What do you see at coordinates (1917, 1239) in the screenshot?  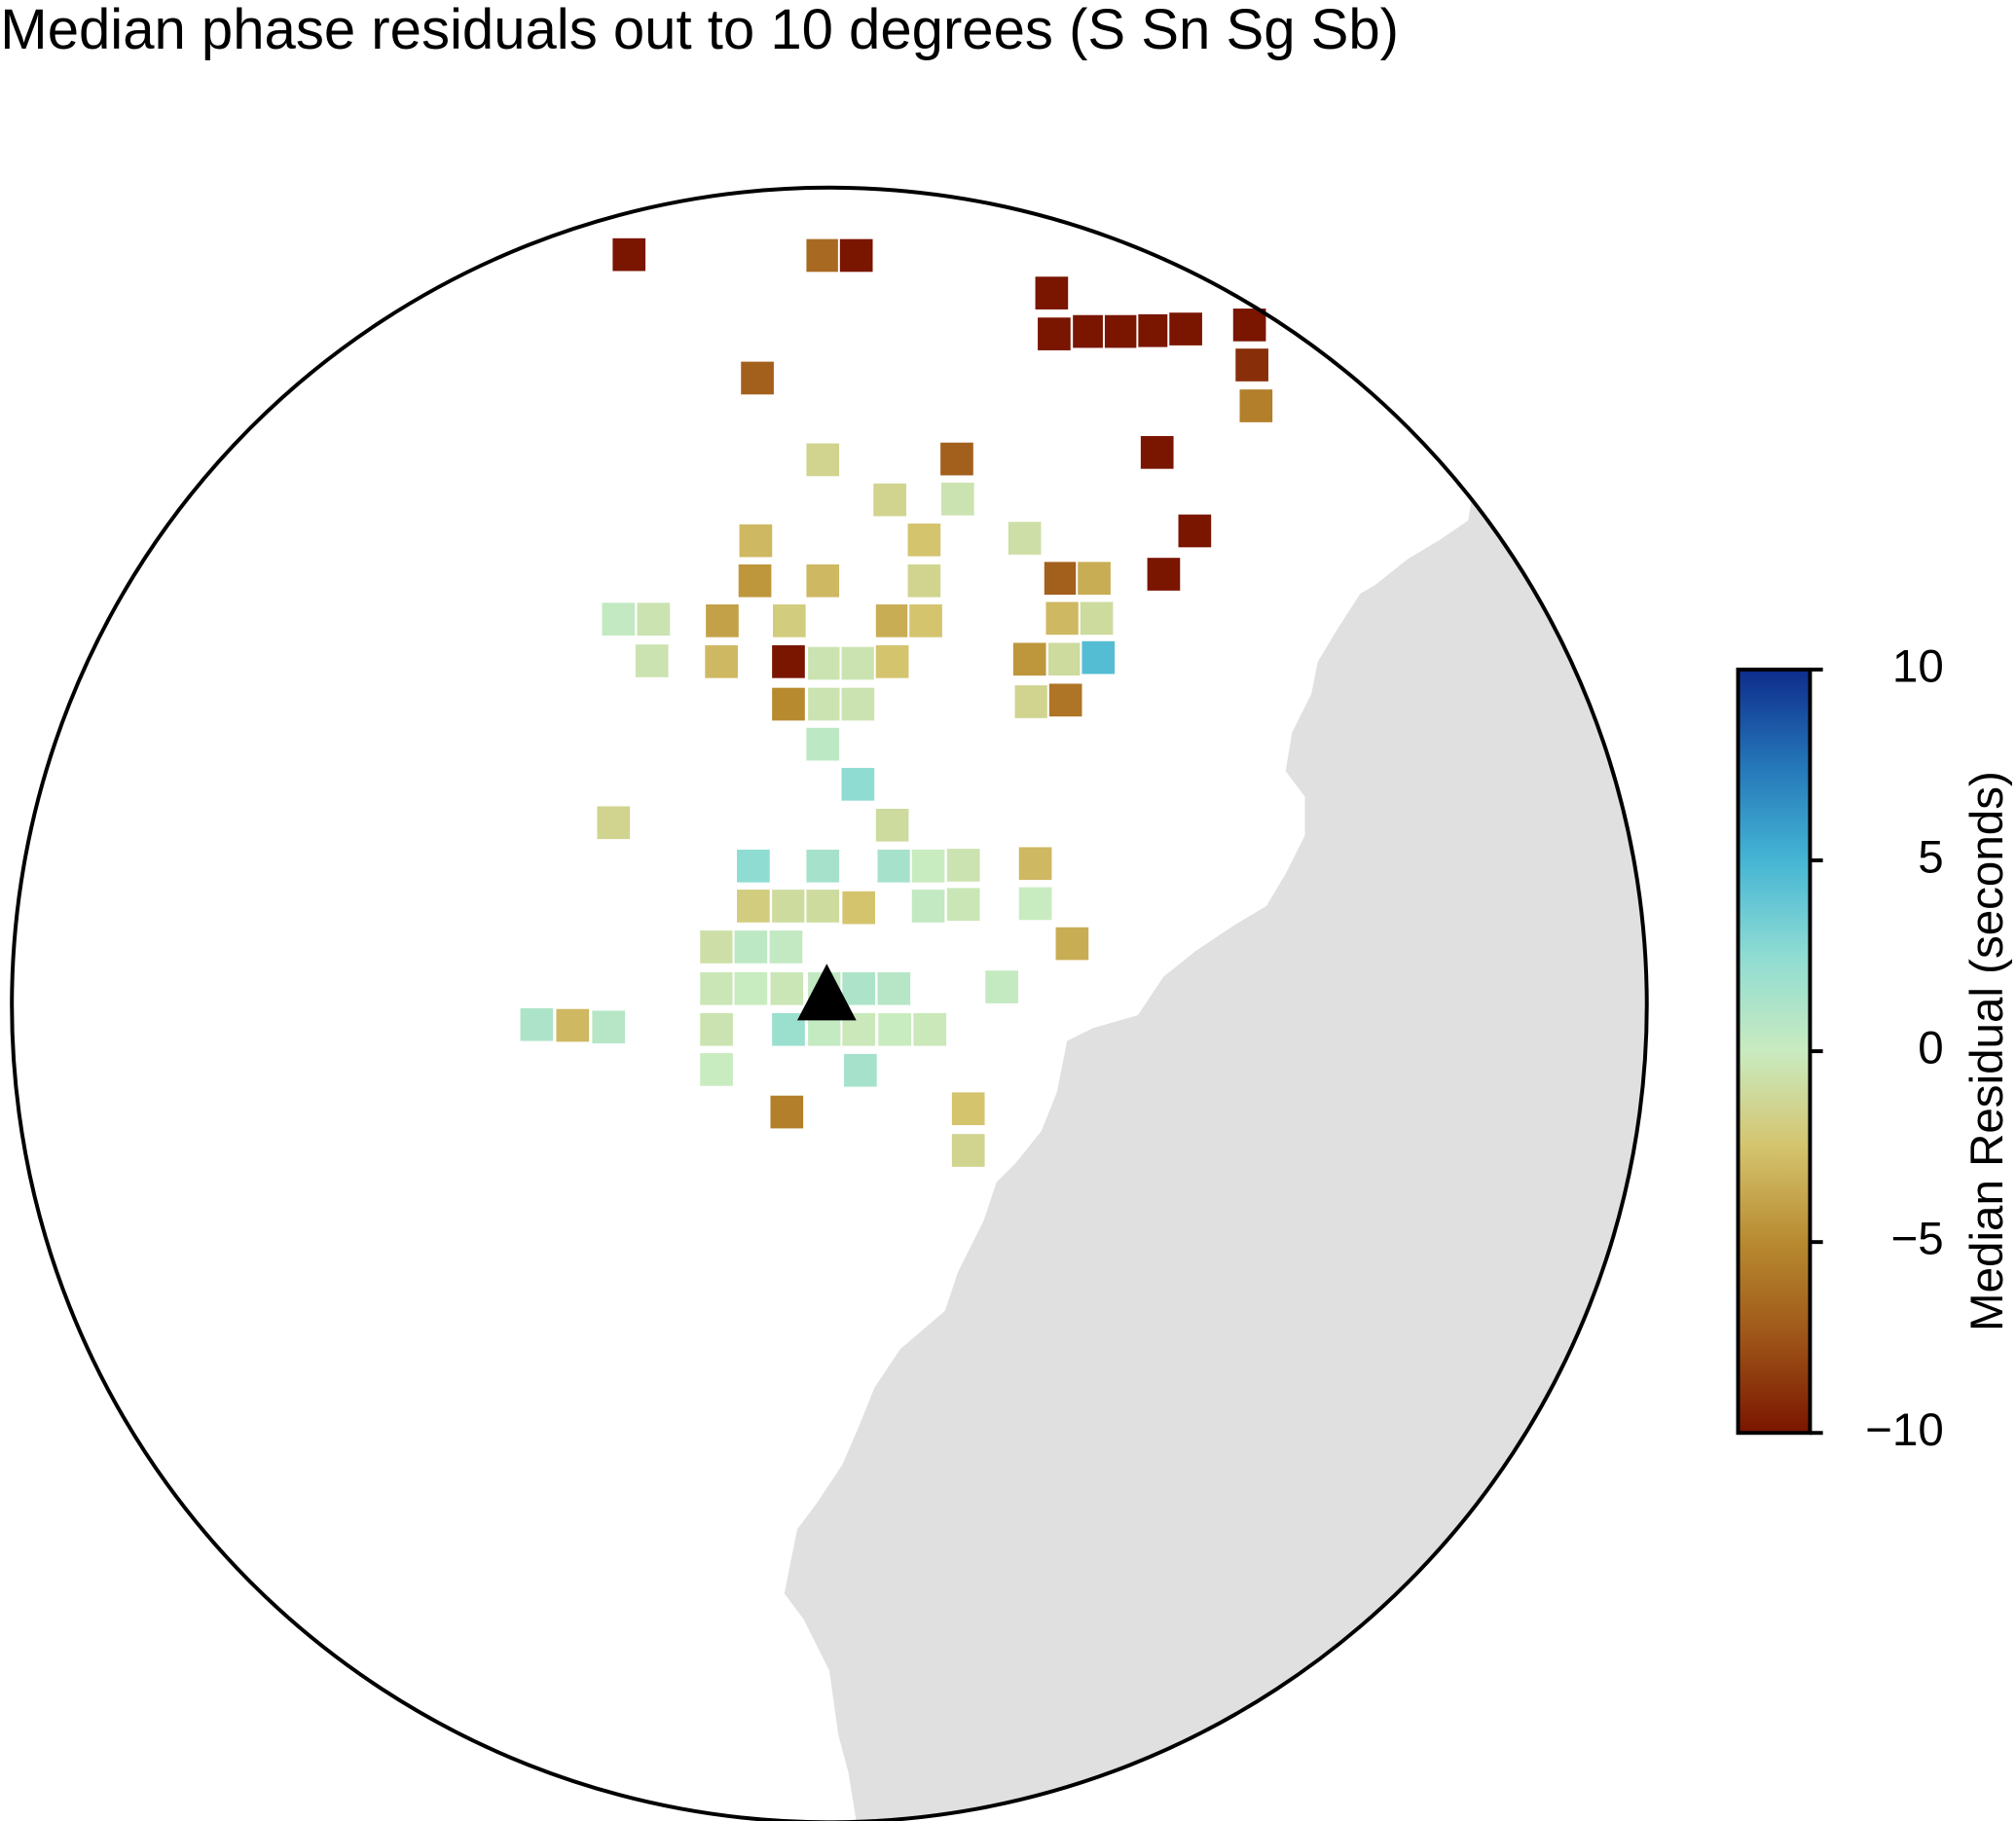 I see `colorbar-tick-label: −5` at bounding box center [1917, 1239].